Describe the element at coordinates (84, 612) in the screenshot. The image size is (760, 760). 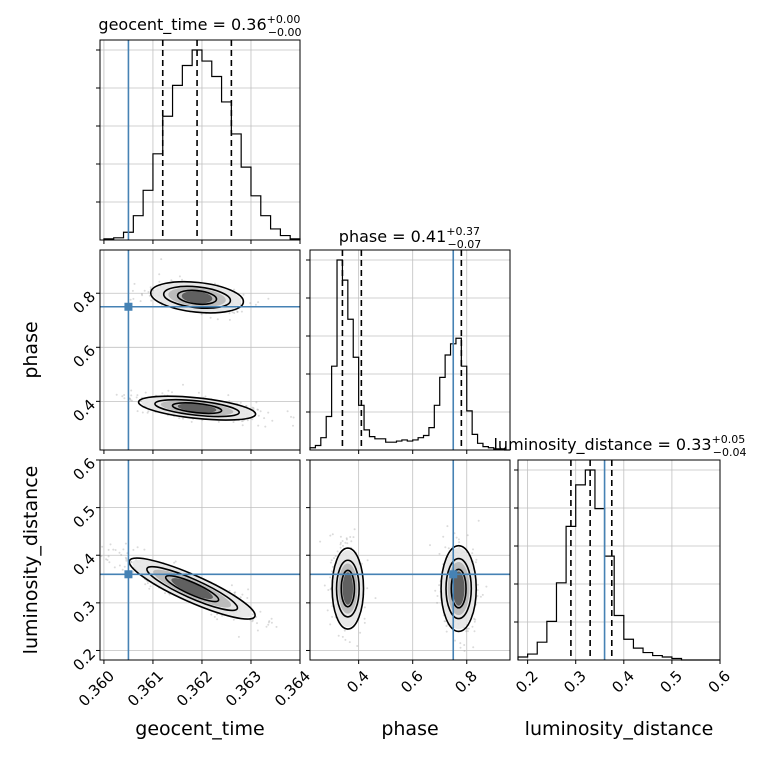
I see `y-tick-label-luminosity_distance: 0.3` at that location.